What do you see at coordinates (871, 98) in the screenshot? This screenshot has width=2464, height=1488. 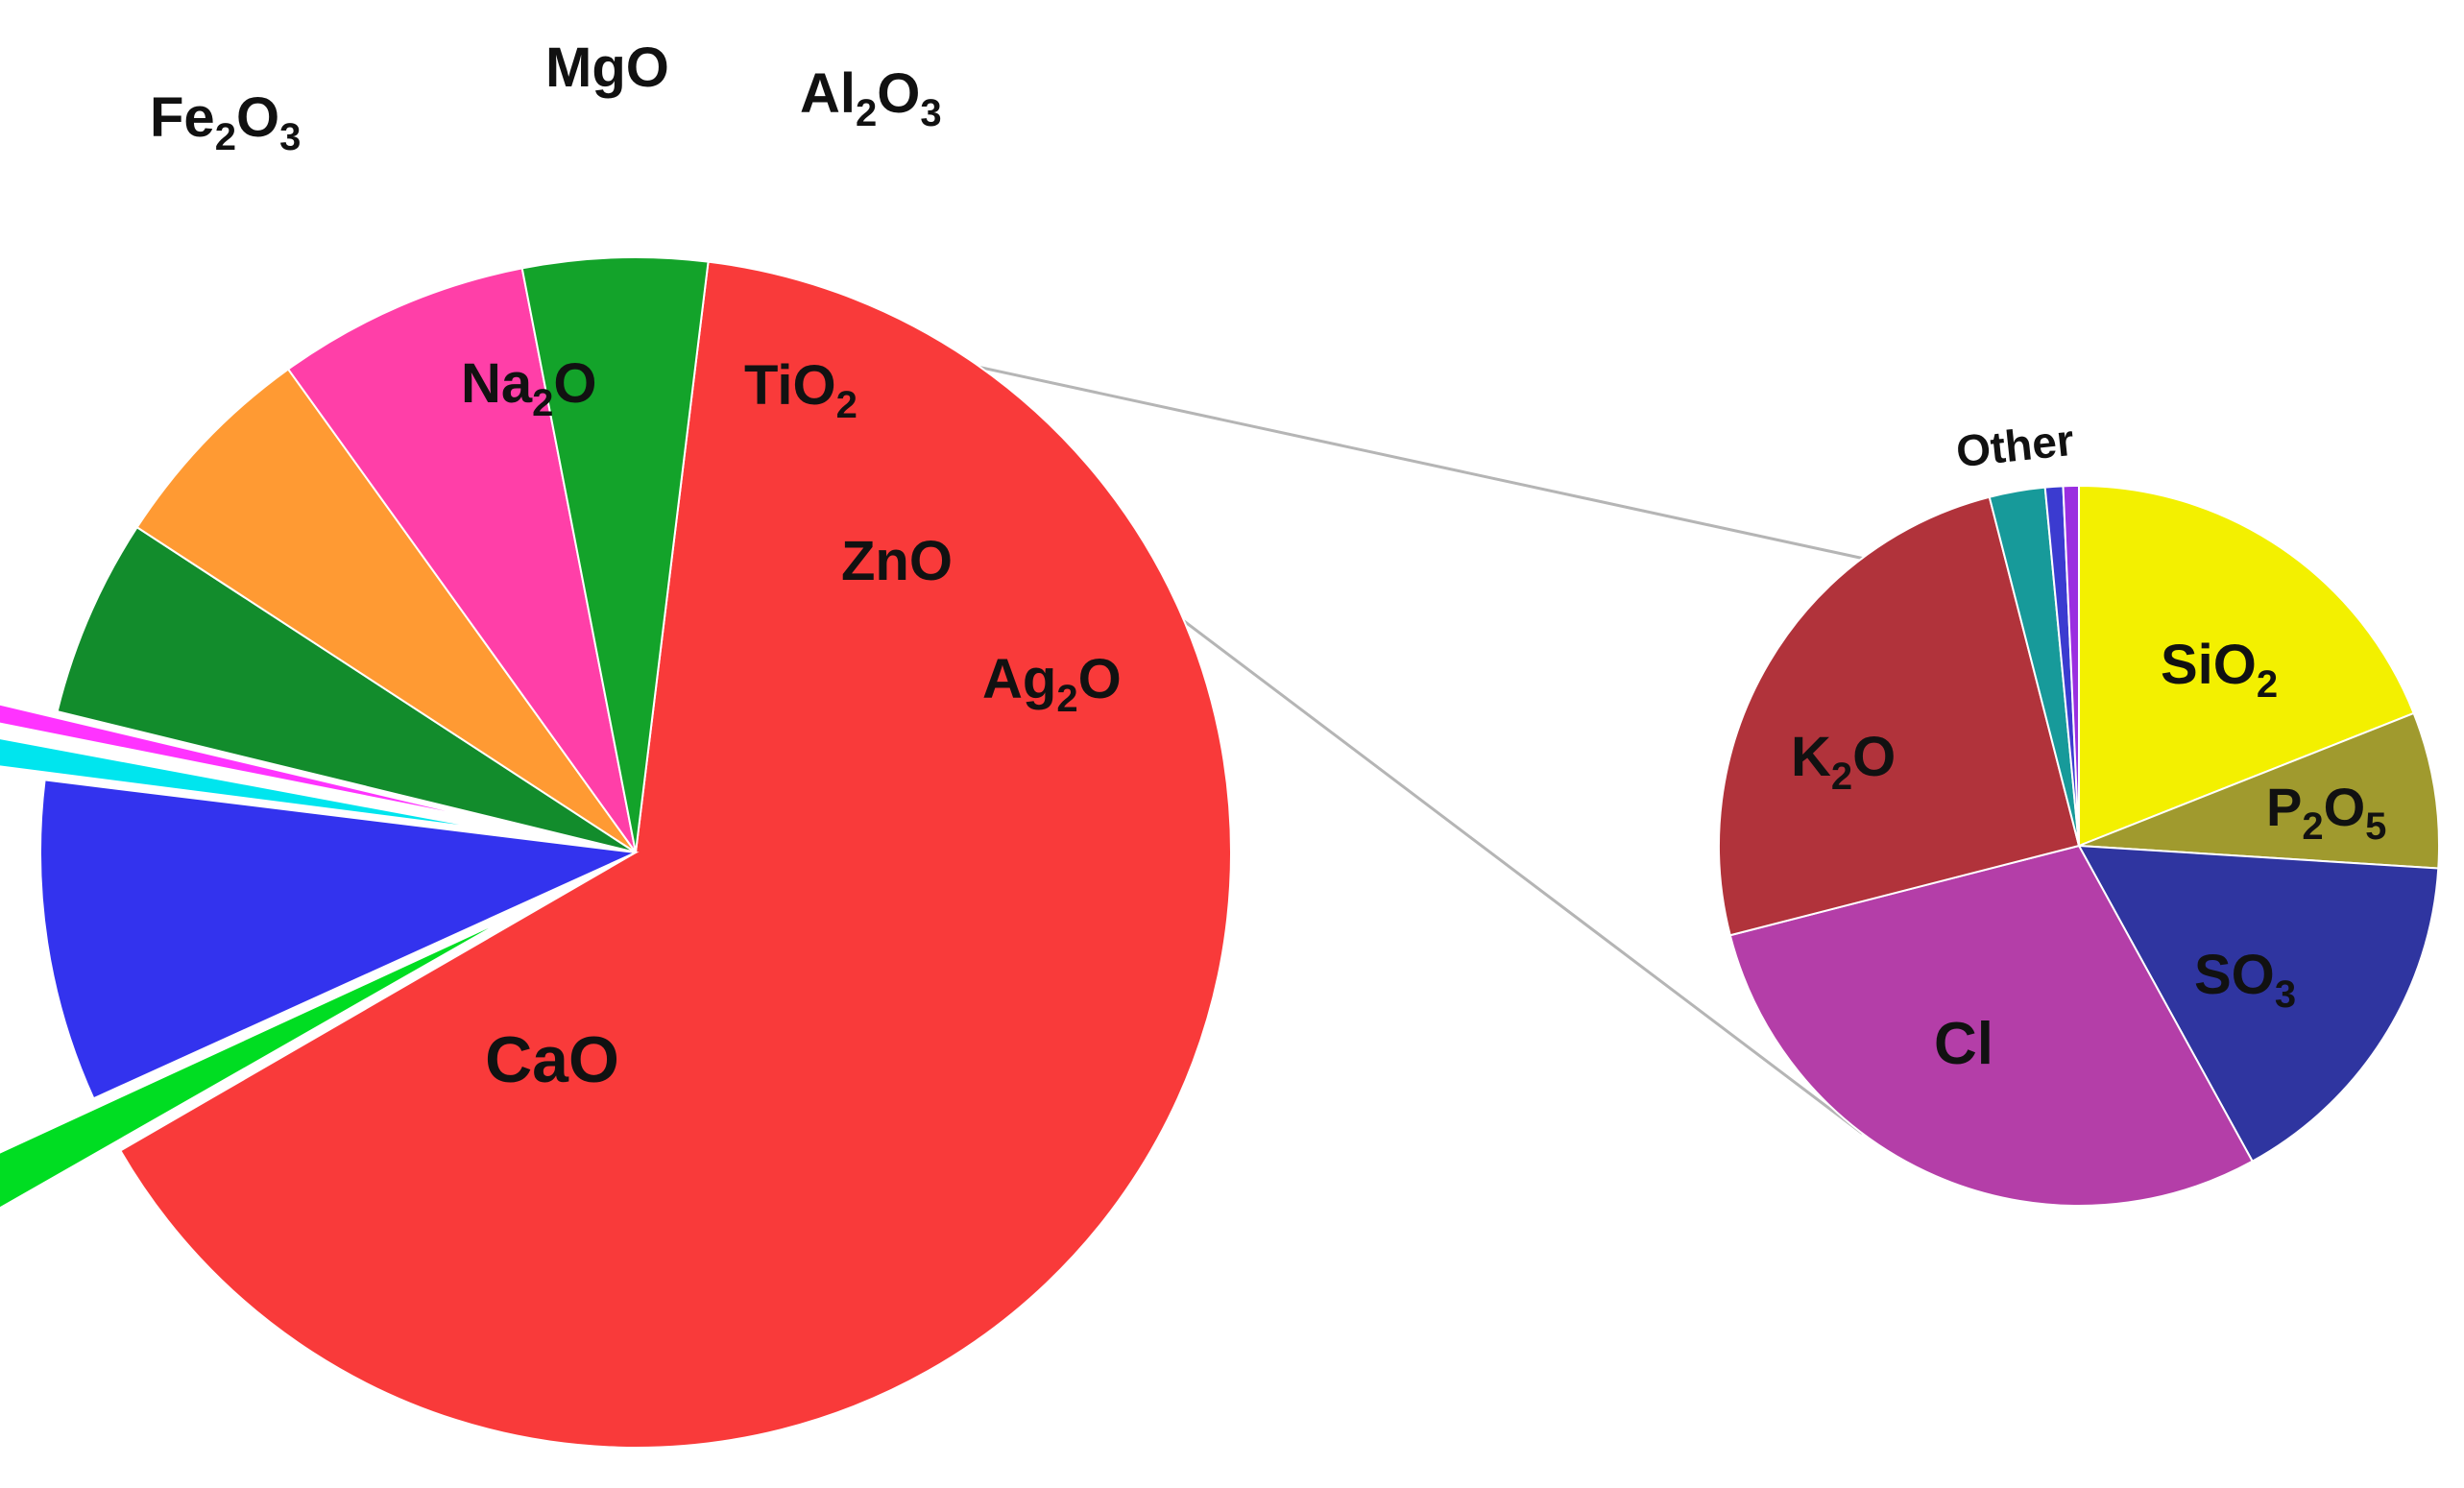 I see `label-al2o3: Al2O3` at bounding box center [871, 98].